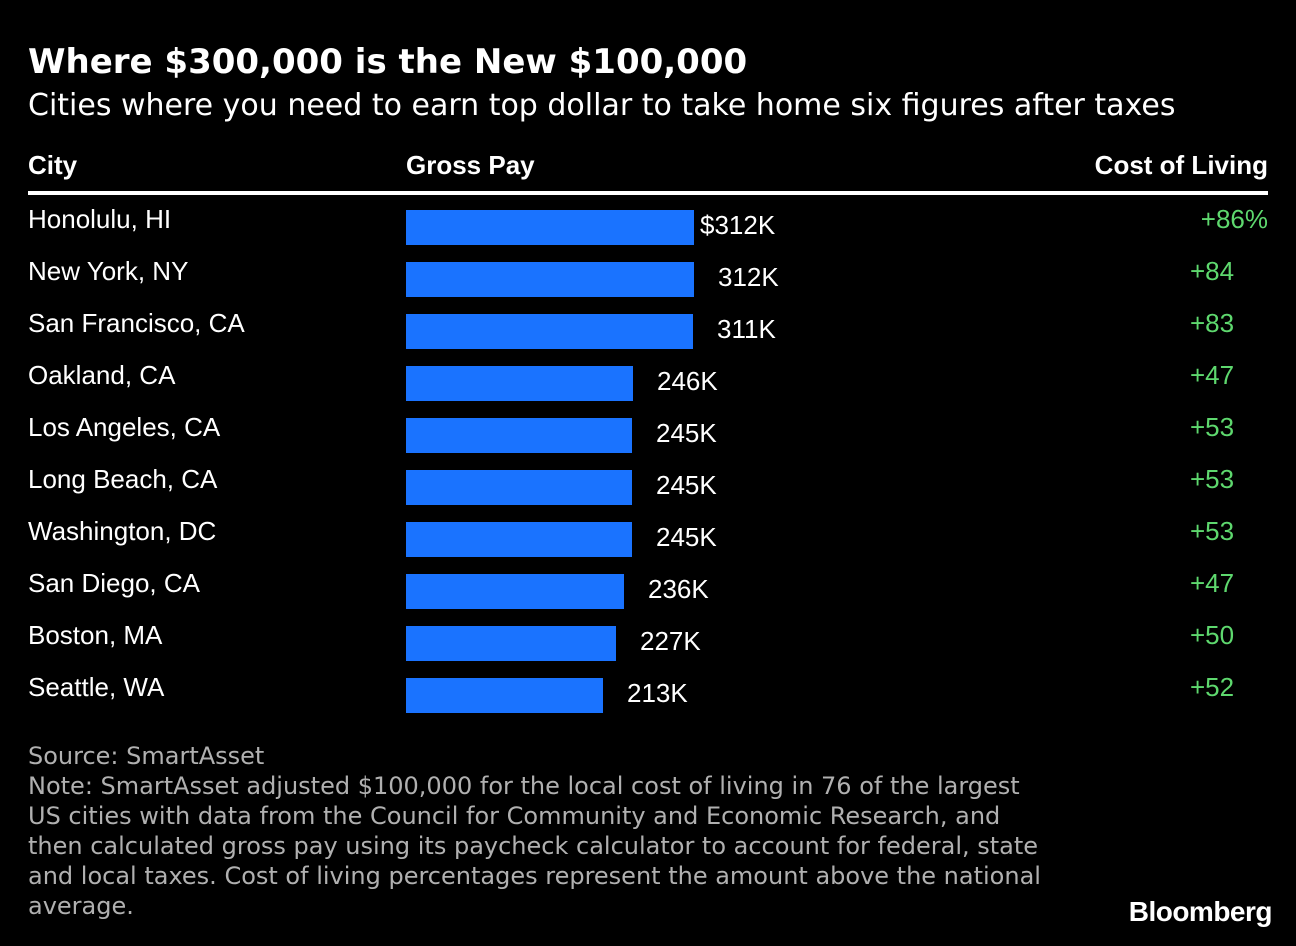  I want to click on city-label: Washington, DC, so click(122, 531).